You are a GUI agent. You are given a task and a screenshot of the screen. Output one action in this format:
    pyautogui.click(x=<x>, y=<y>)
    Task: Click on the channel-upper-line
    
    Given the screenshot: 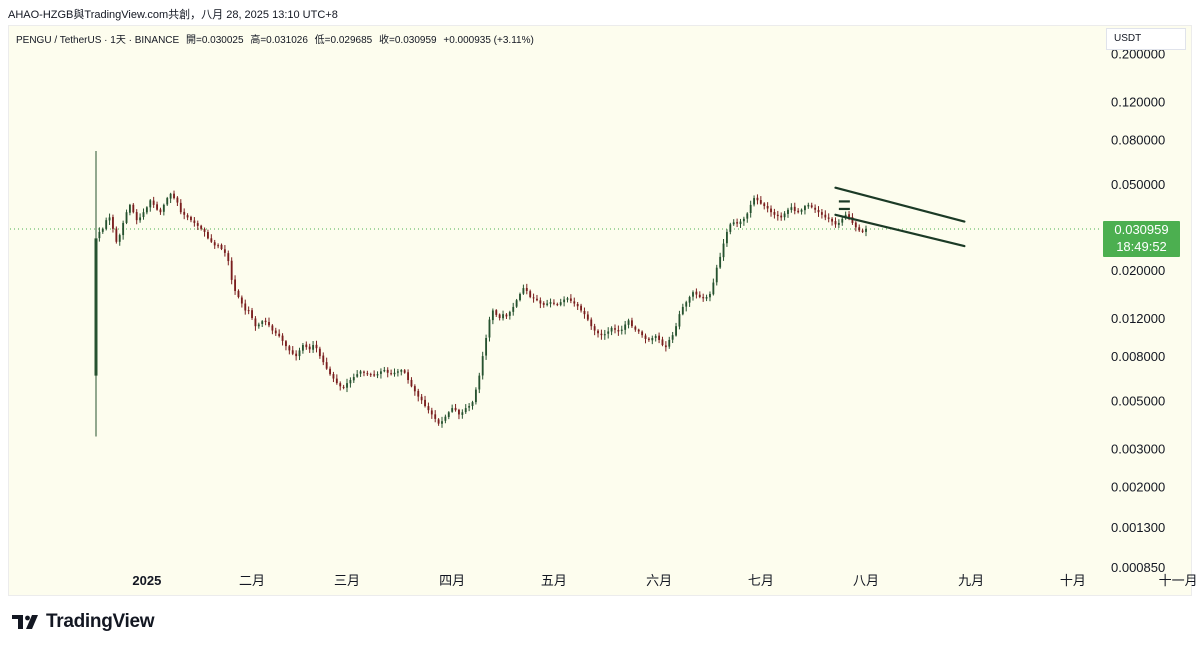 What is the action you would take?
    pyautogui.click(x=900, y=204)
    